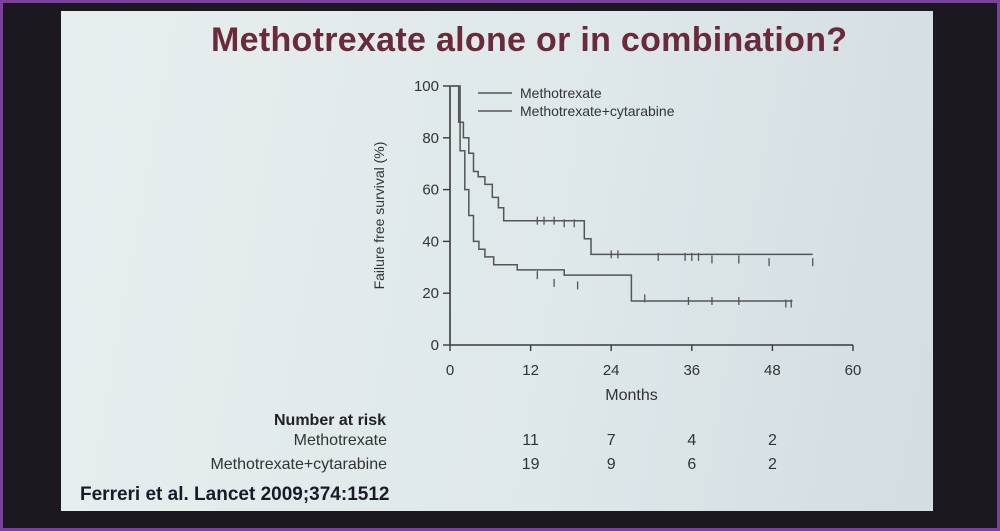 The width and height of the screenshot is (1000, 531). I want to click on legend-label: Methotrexate, so click(561, 93).